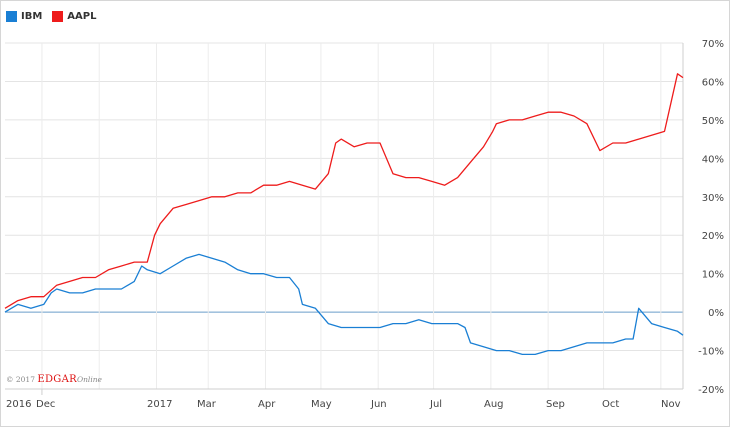  I want to click on x-tick-label: Dec, so click(45, 404).